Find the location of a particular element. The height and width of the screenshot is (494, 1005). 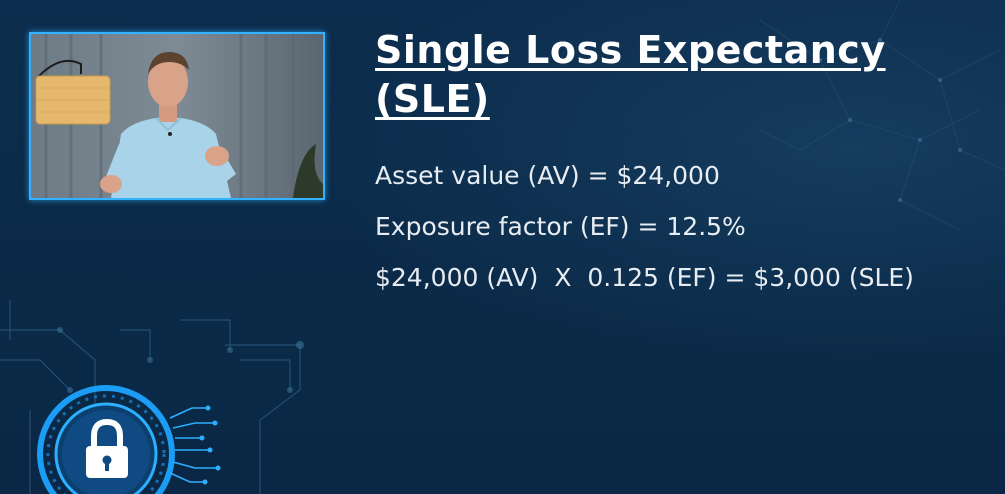

sle-calculation-line: $24,000 (AV) X 0.125 (EF) = $3,000 (SLE) is located at coordinates (644, 277).